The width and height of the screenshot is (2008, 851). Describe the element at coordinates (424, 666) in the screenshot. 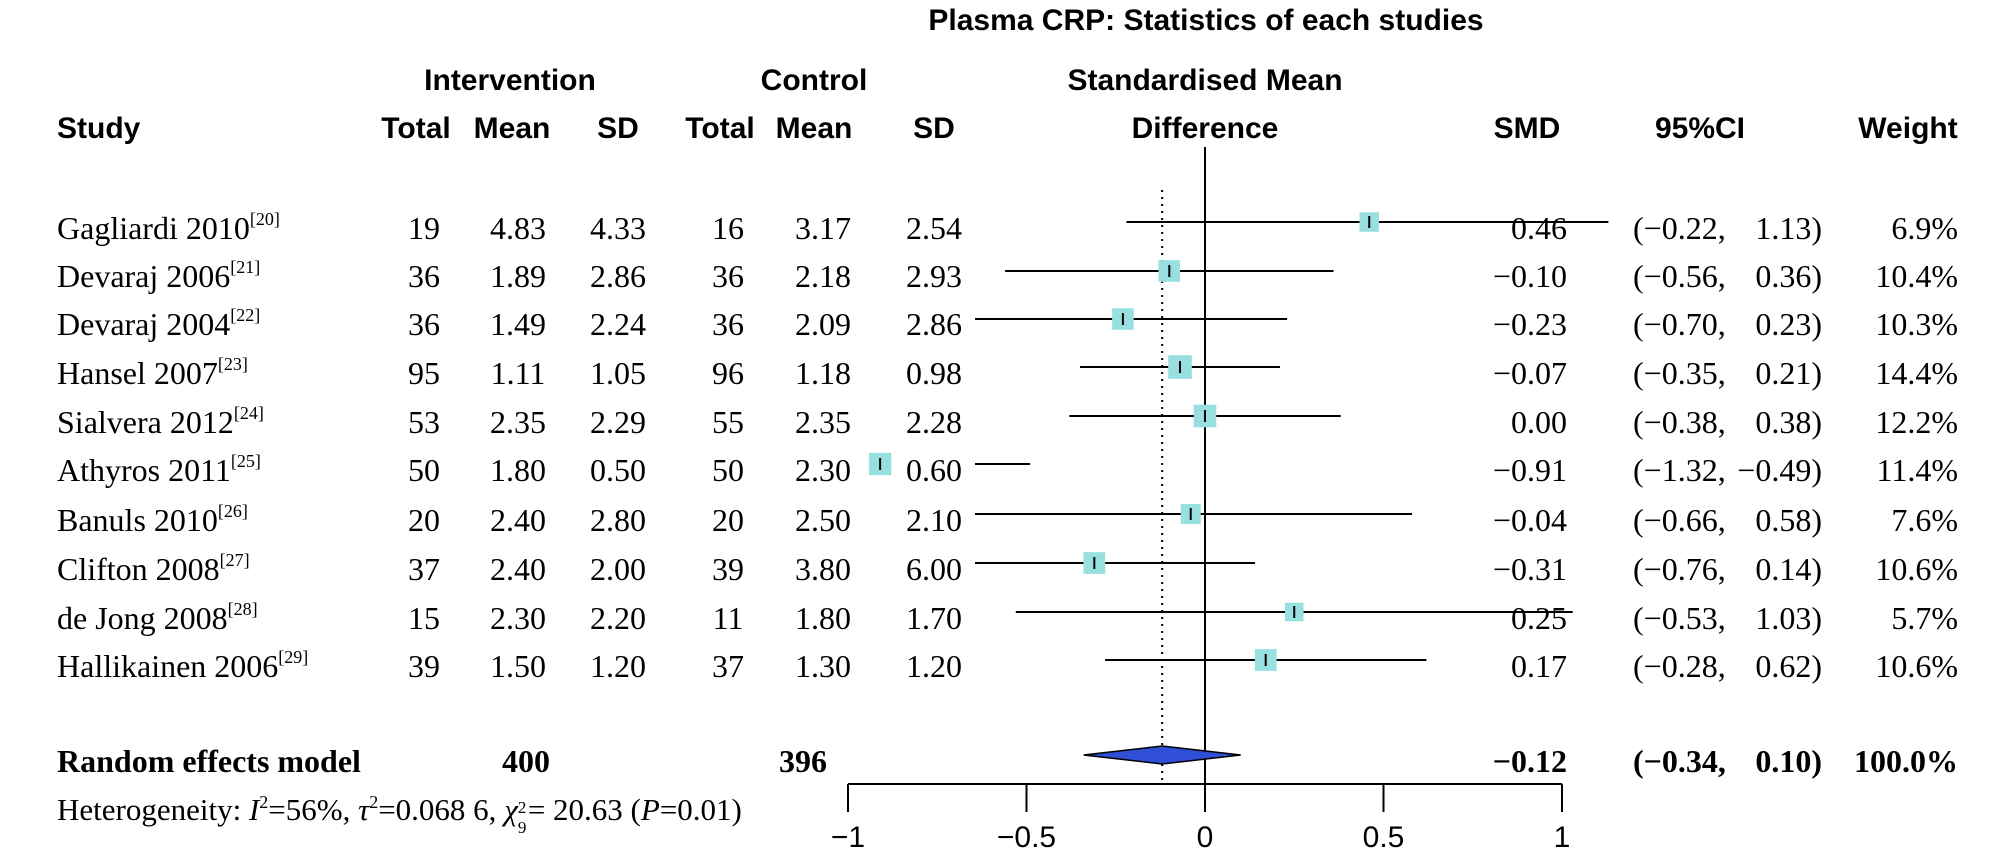

I see `cell-i-total: 39` at that location.